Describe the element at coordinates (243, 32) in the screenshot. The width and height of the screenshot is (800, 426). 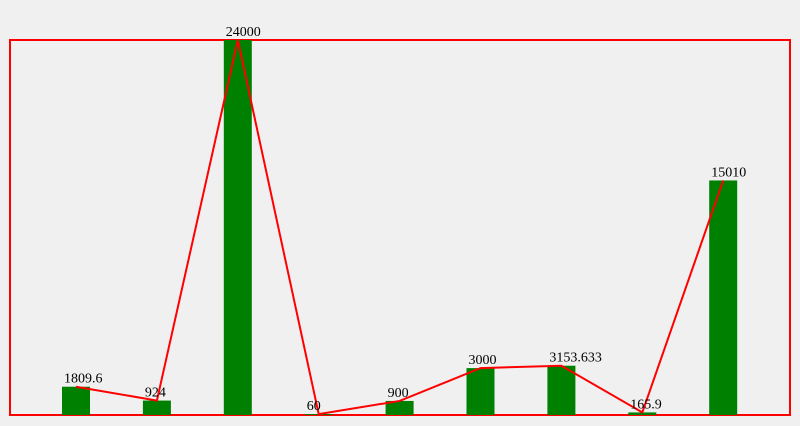
I see `value-label: 24000` at that location.